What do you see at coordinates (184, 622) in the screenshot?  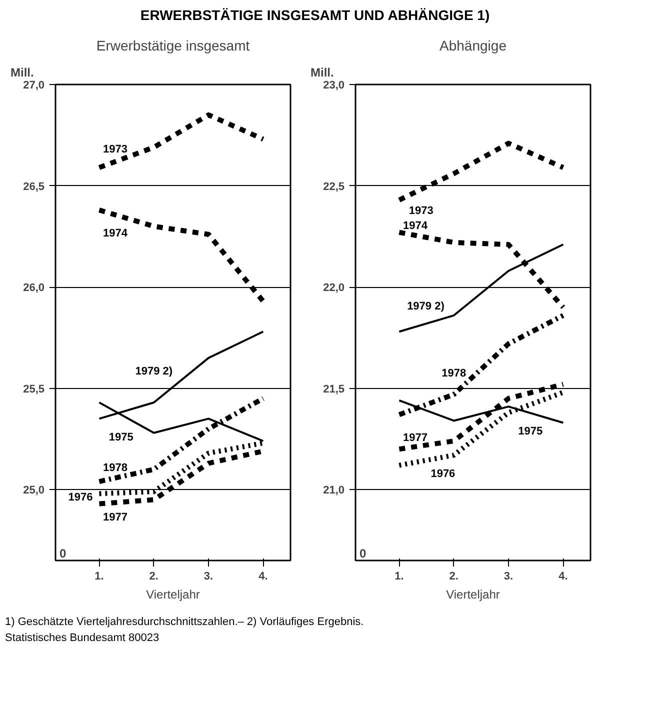 I see `text: 1) Geschätzte Vierteljahresdurchschnittszahlen.– 2) Vorläufiges Ergebnis.` at bounding box center [184, 622].